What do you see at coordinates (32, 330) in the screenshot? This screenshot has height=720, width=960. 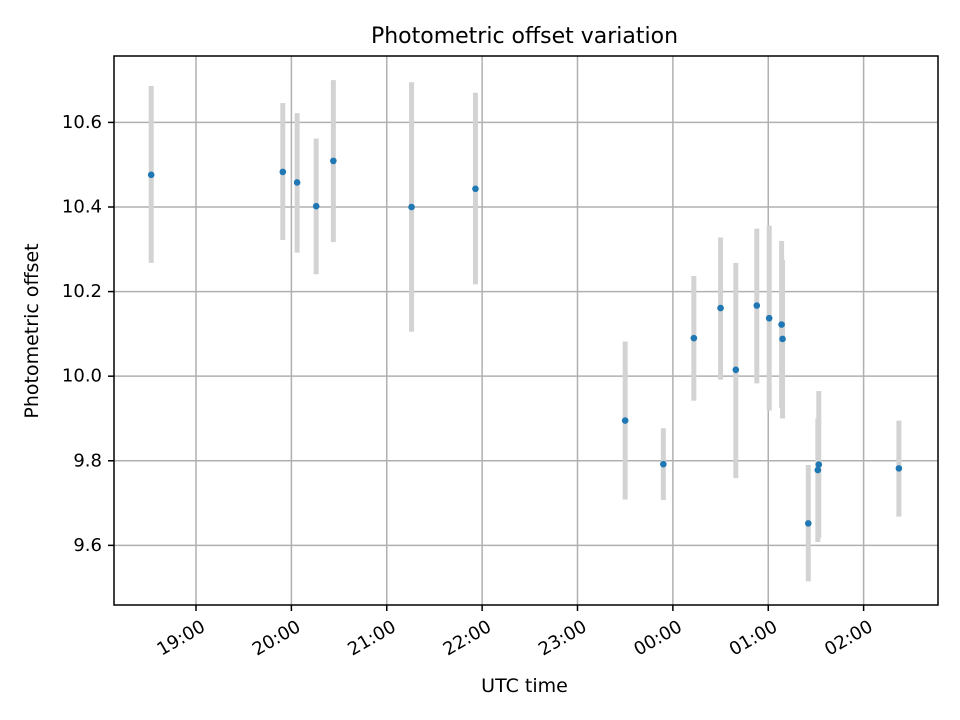 I see `y-axis-label: Photometric offset` at bounding box center [32, 330].